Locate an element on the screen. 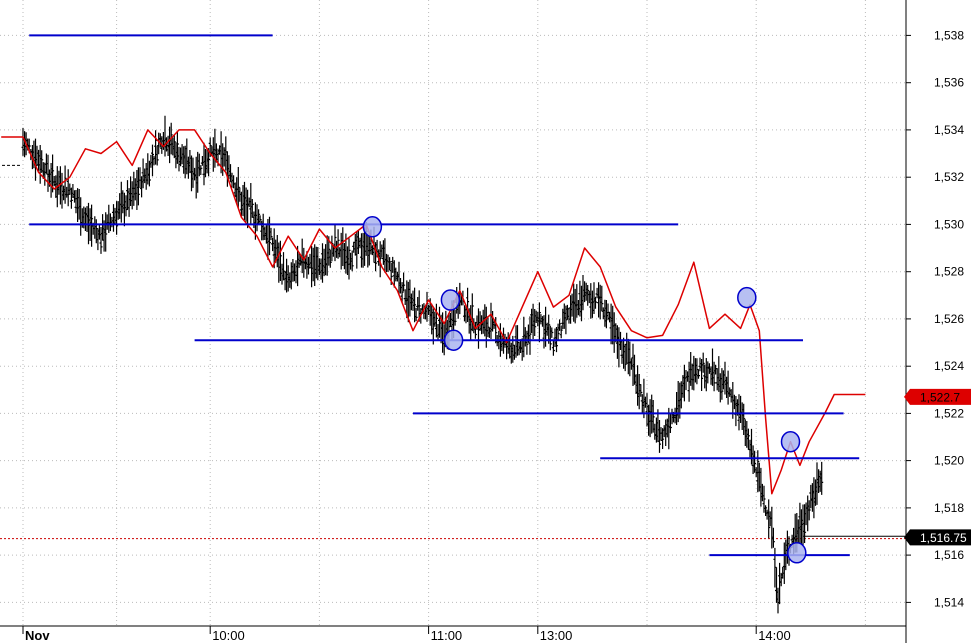 Image resolution: width=971 pixels, height=643 pixels. y-tick-label: 1,526 is located at coordinates (949, 319).